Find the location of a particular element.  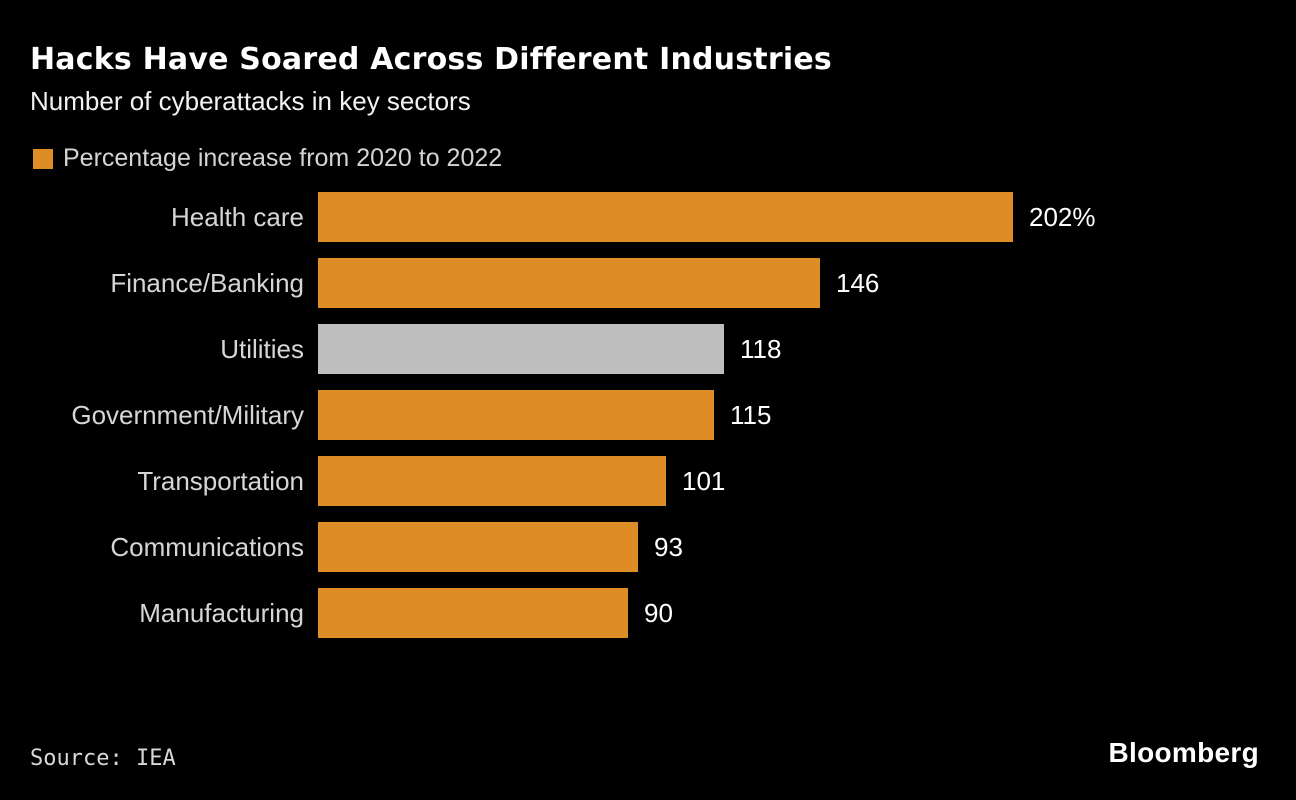

chart-subtitle: Number of cyberattacks in key sectors is located at coordinates (250, 101).